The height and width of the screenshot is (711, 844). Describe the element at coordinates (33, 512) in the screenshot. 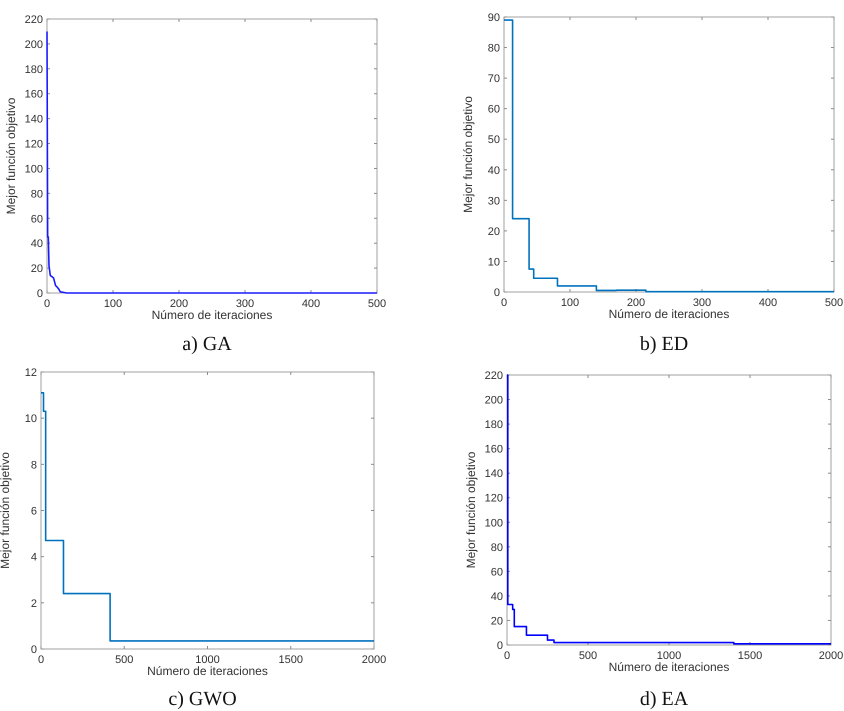

I see `y-tick-label: 6` at that location.